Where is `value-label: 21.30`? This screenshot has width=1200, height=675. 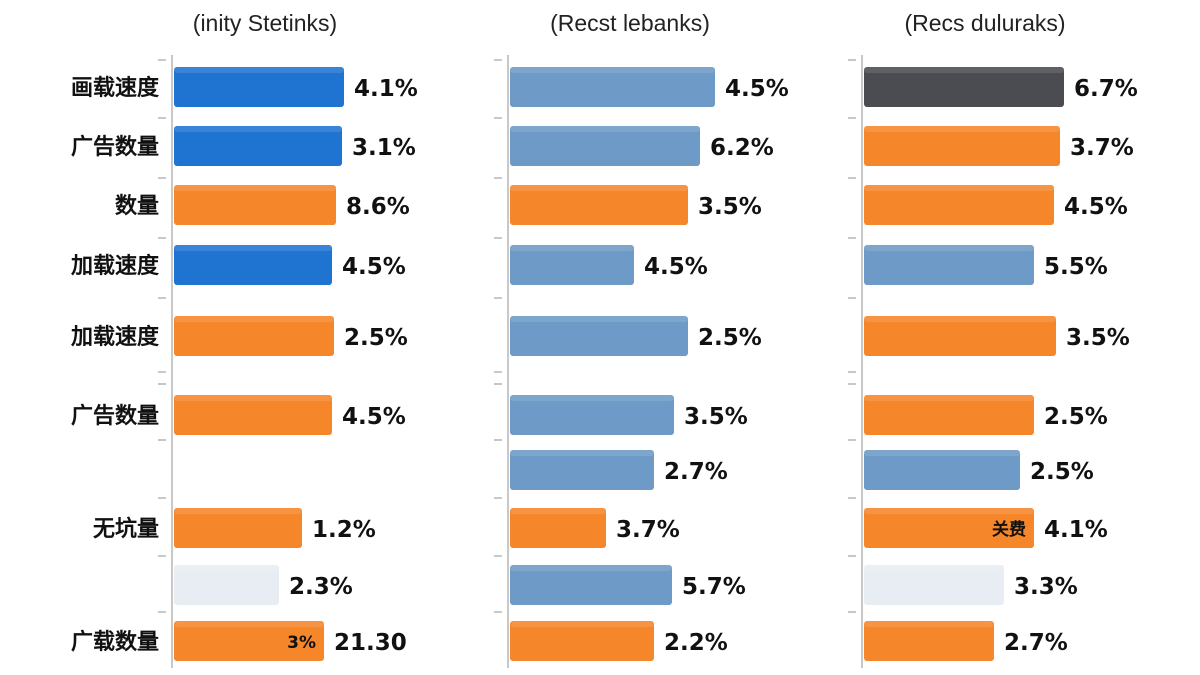
value-label: 21.30 is located at coordinates (370, 643).